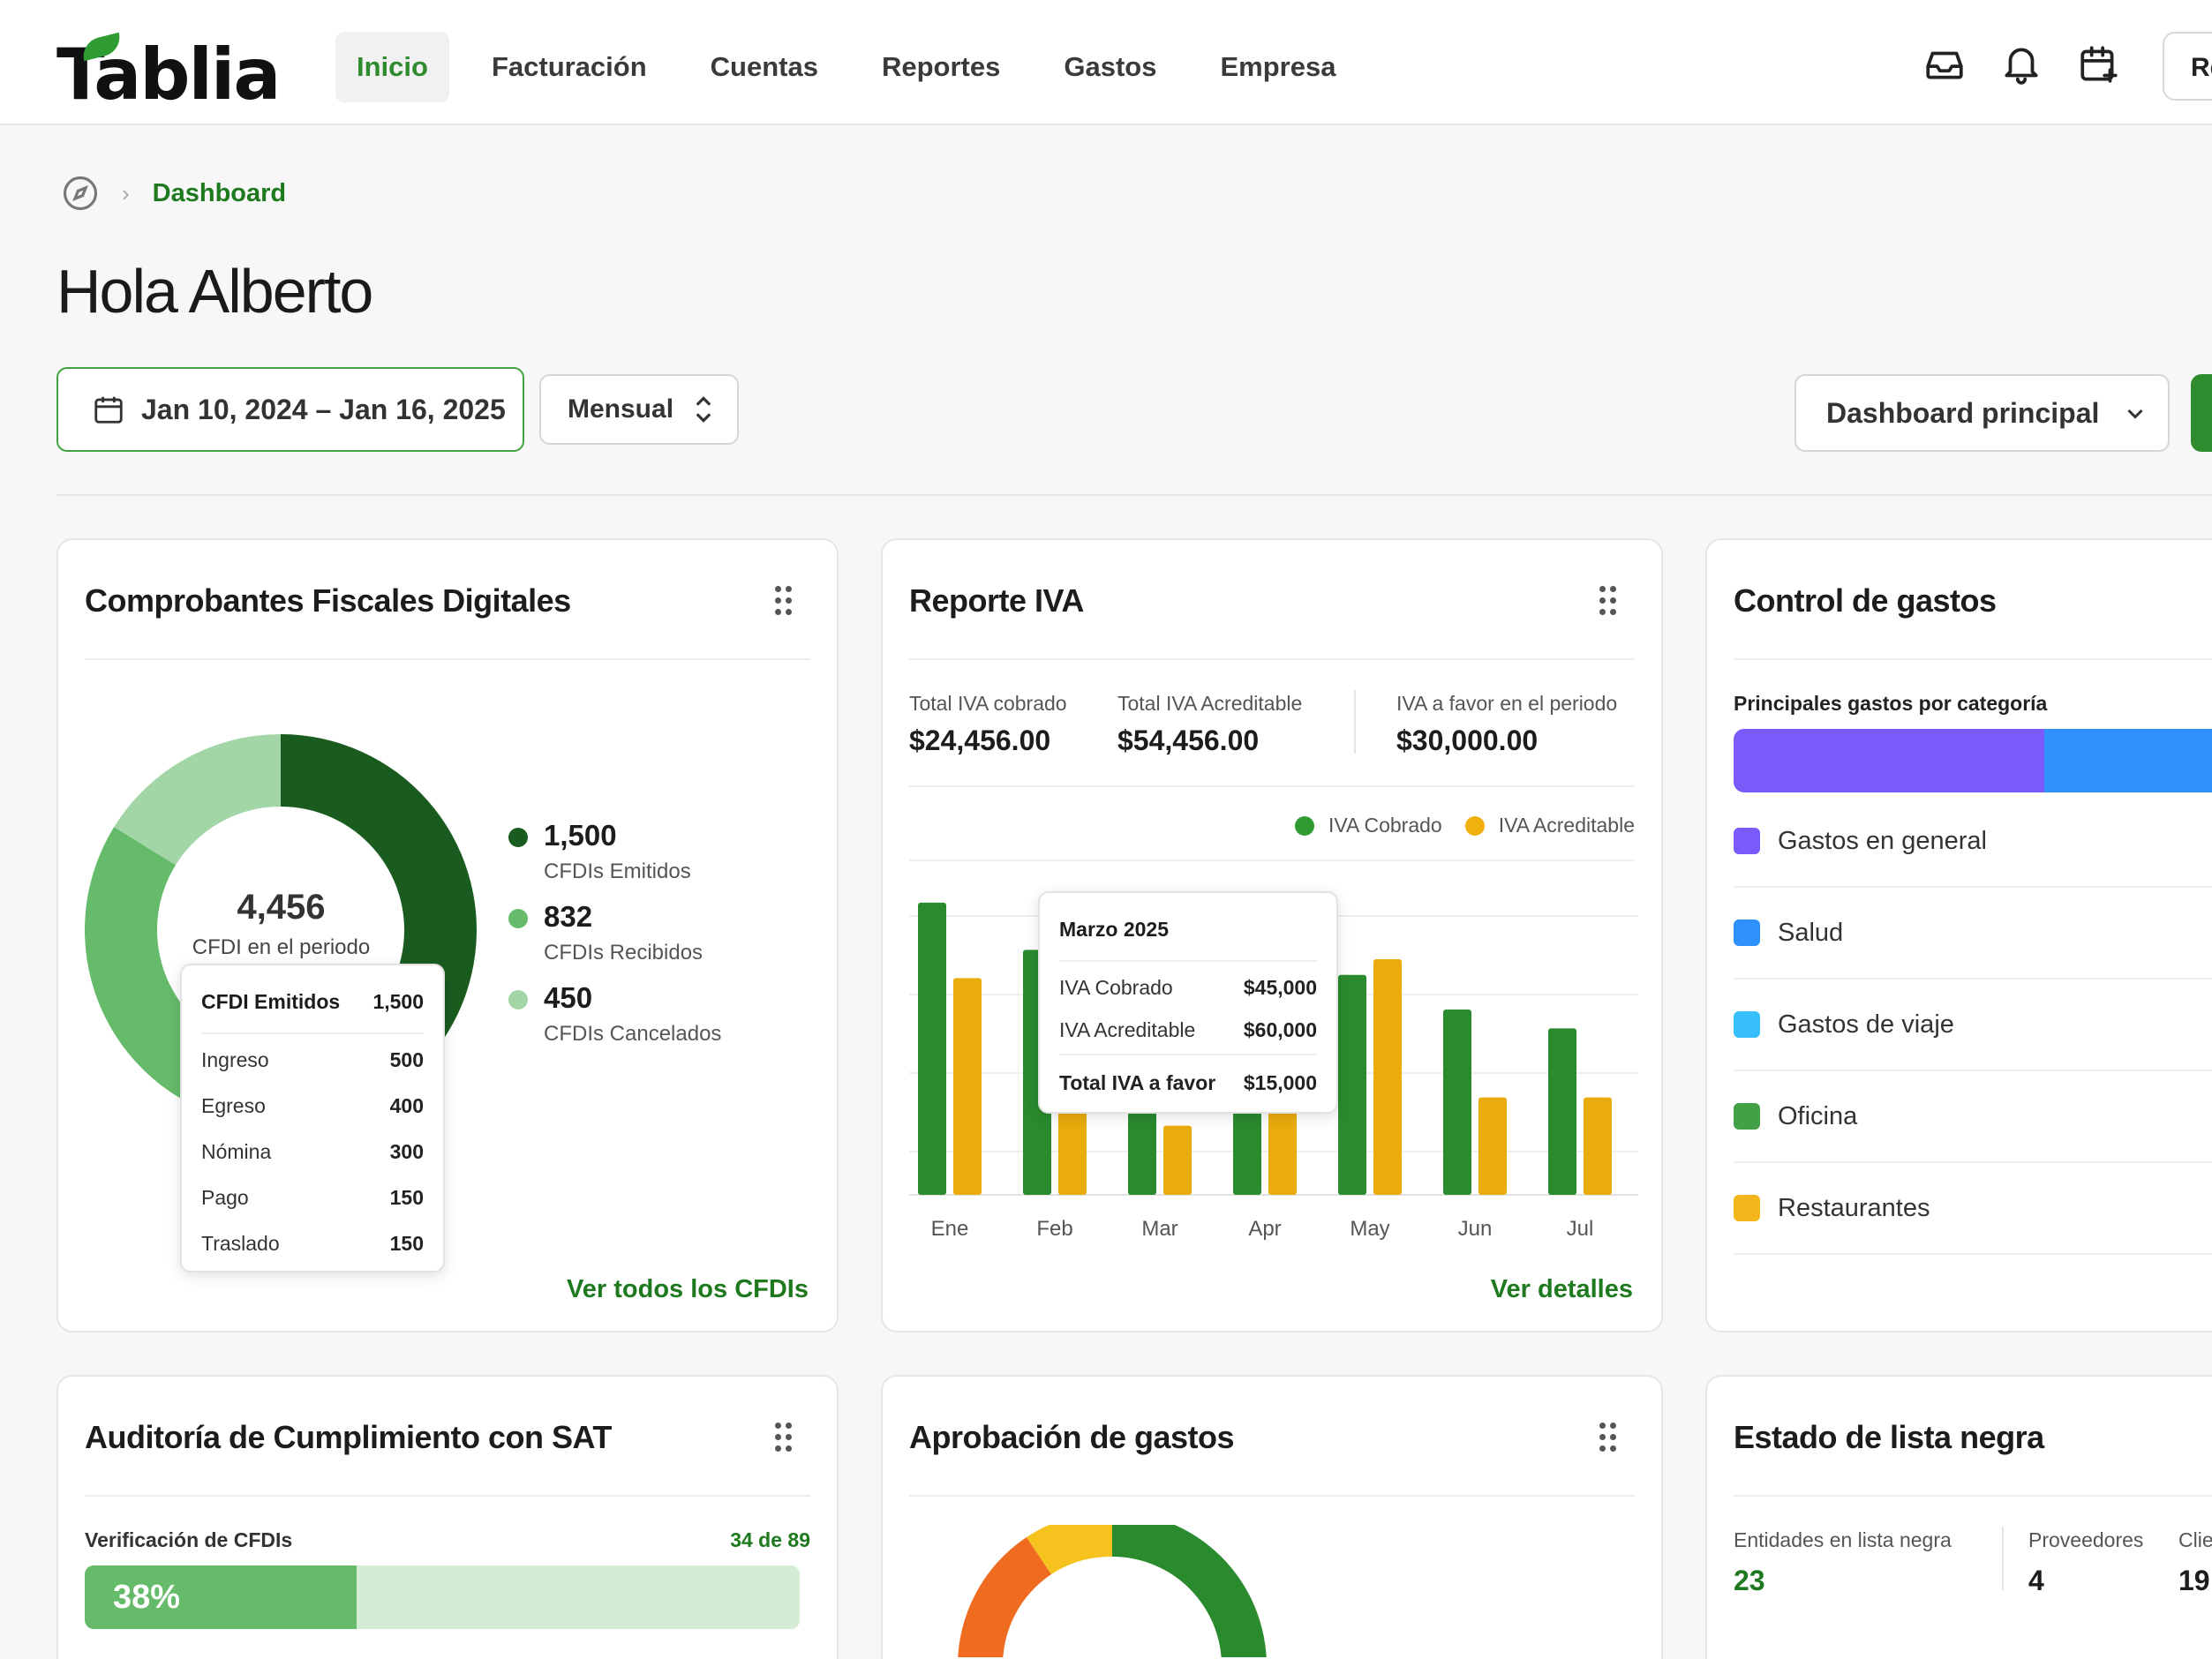 The height and width of the screenshot is (1659, 2212). Describe the element at coordinates (392, 67) in the screenshot. I see `nav-inicio: Inicio` at that location.